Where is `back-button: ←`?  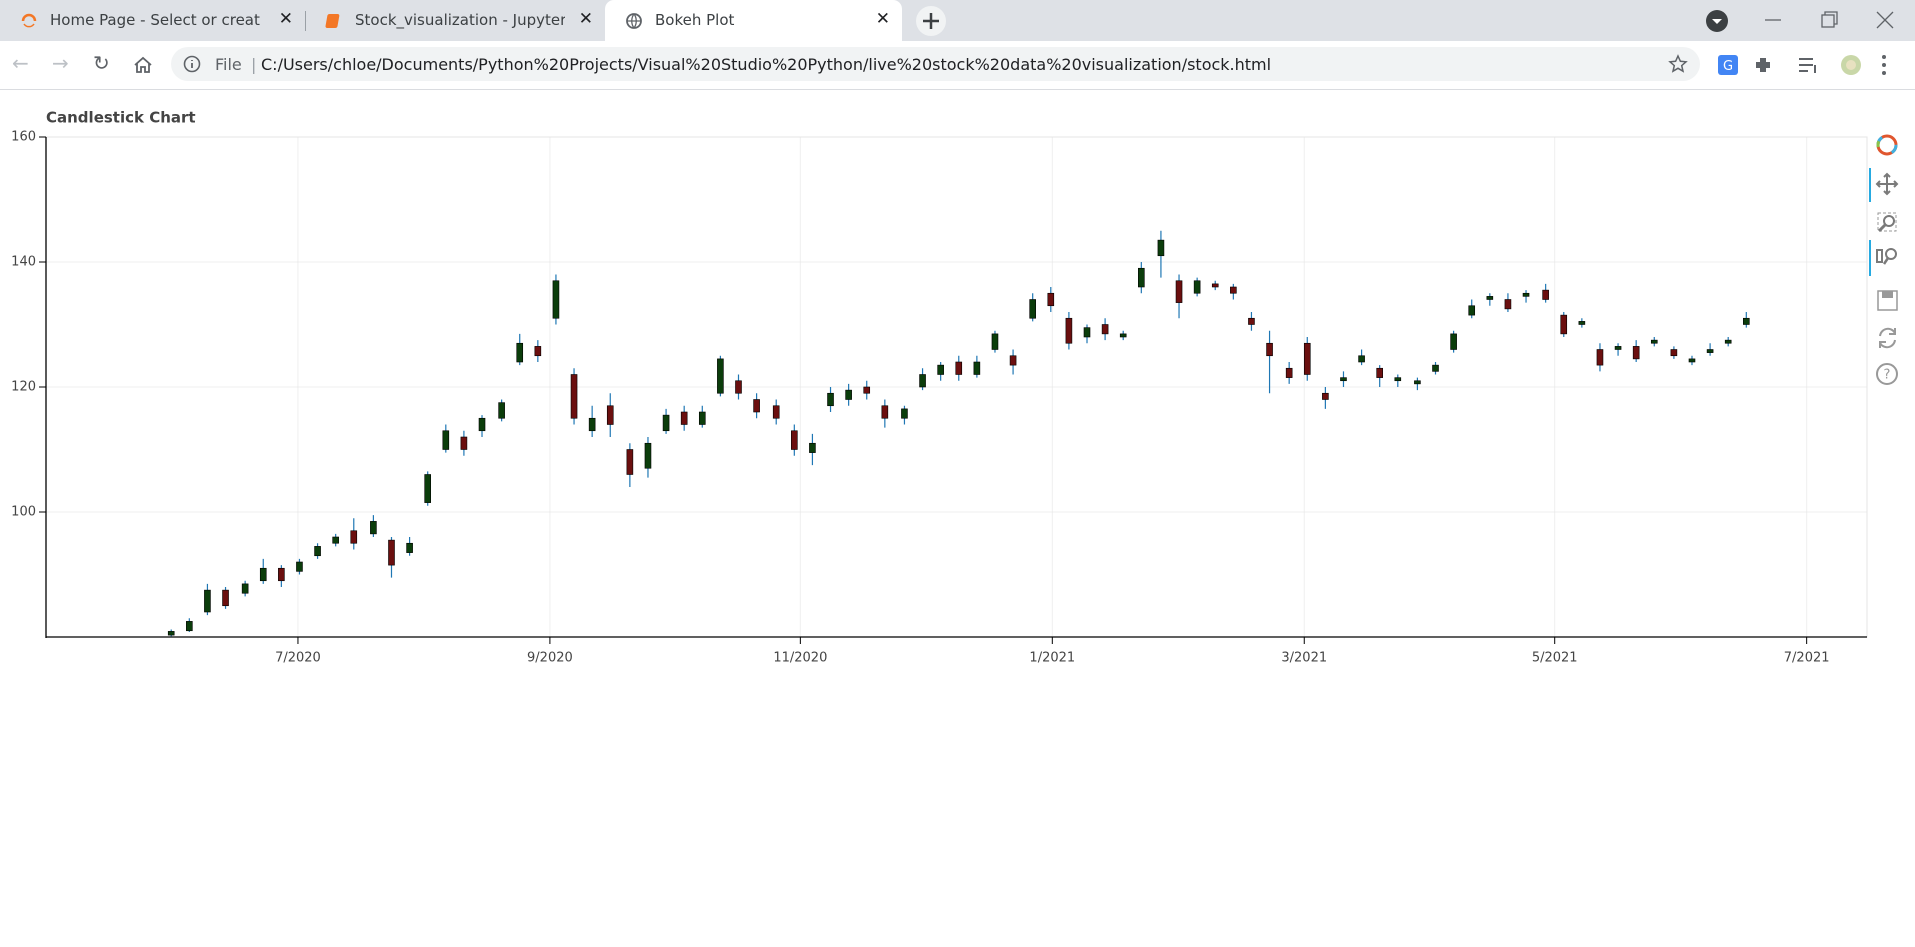 back-button: ← is located at coordinates (20, 63).